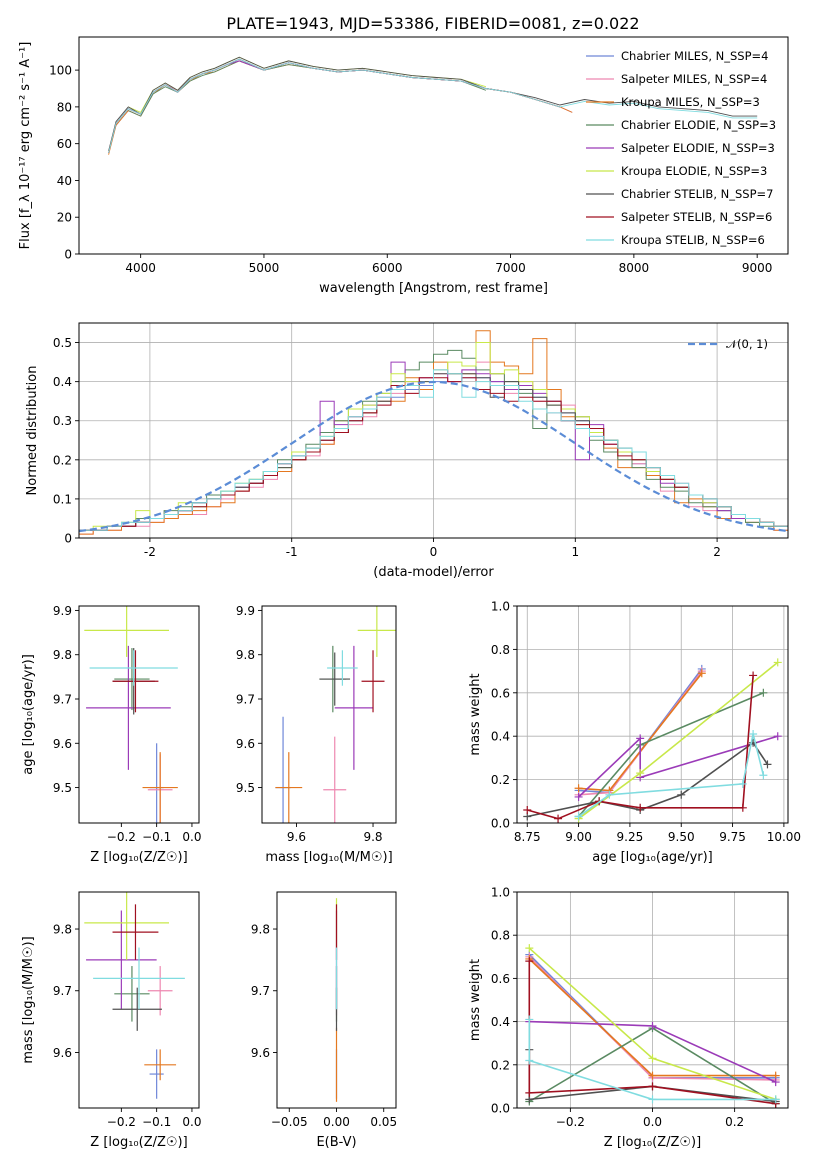  I want to click on x-tick: −0.1, so click(156, 833).